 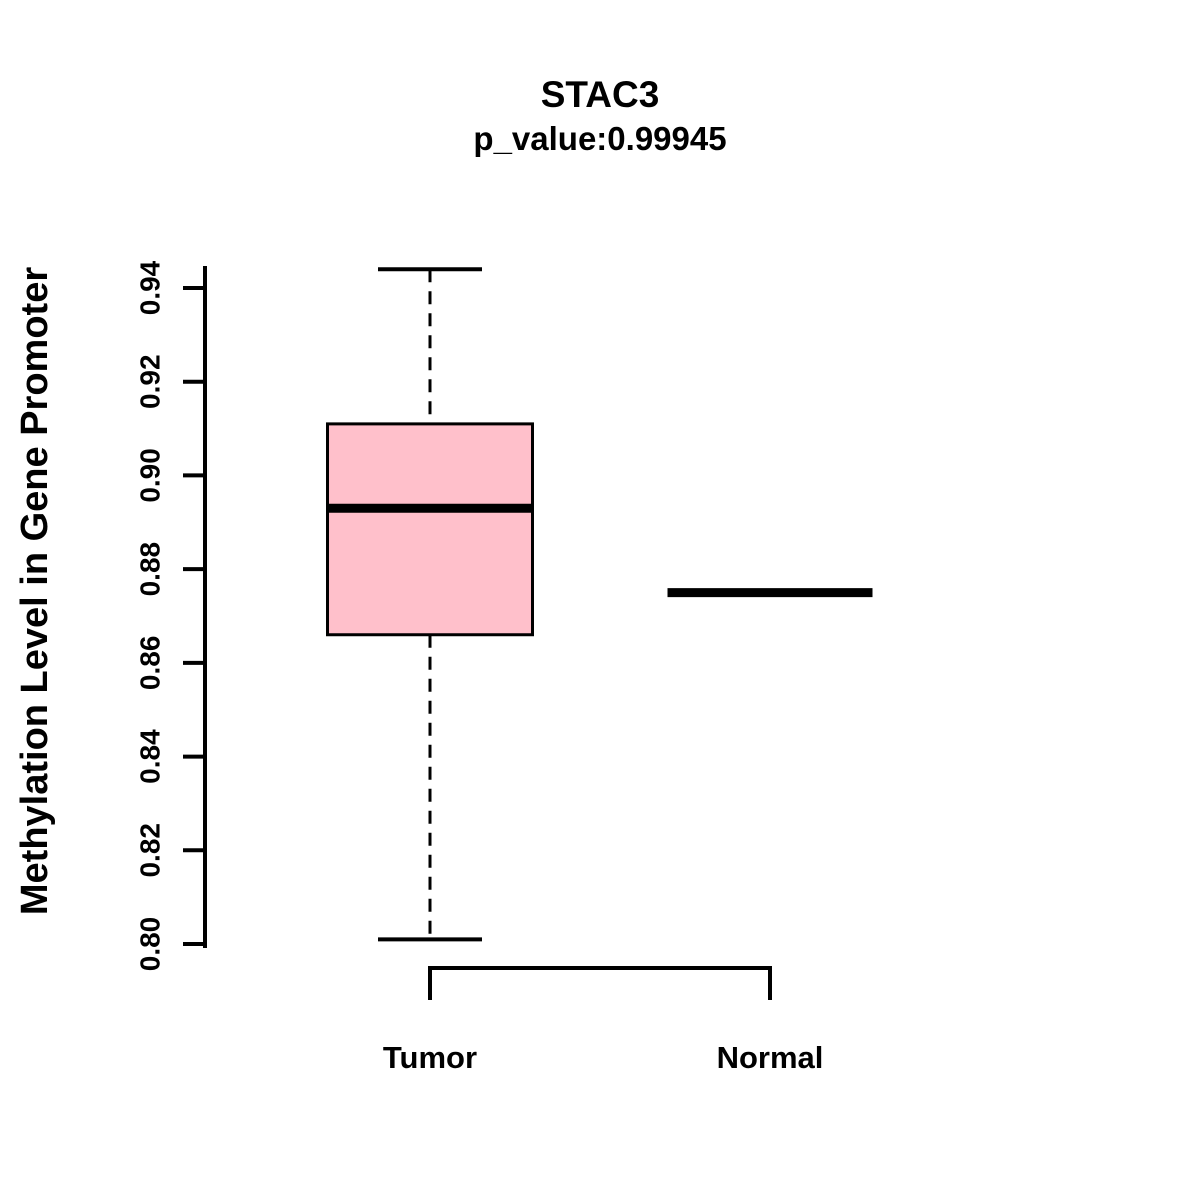 What do you see at coordinates (150, 381) in the screenshot?
I see `y-tick-label: 0.92` at bounding box center [150, 381].